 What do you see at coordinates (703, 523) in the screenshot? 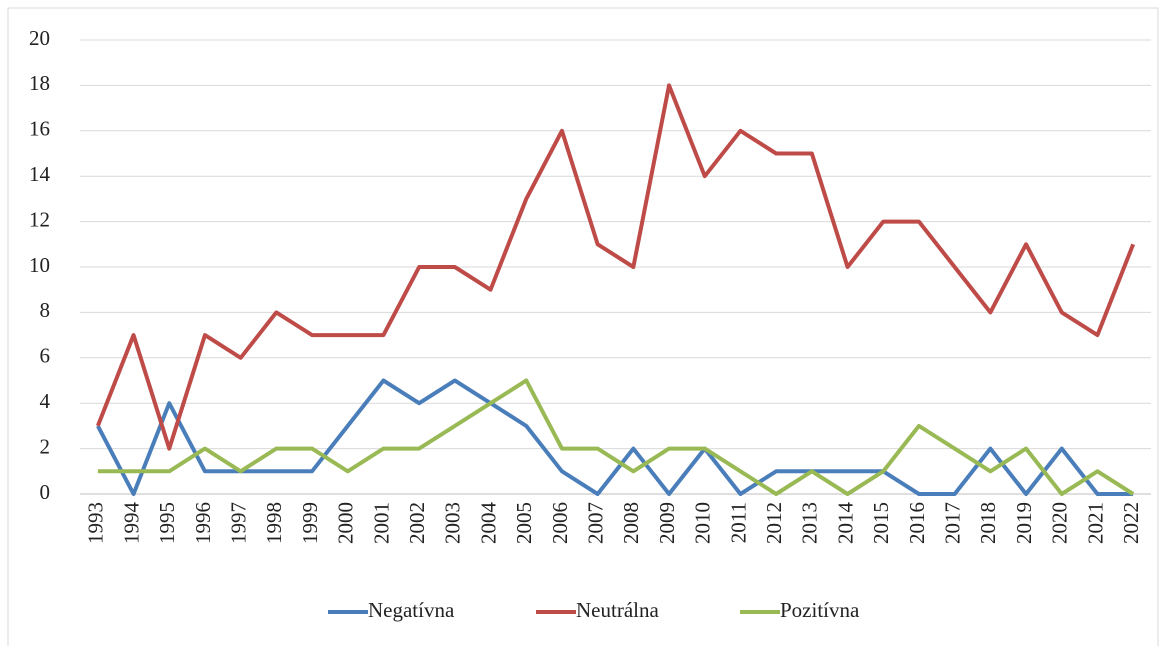
I see `x-tick-label: 2010` at bounding box center [703, 523].